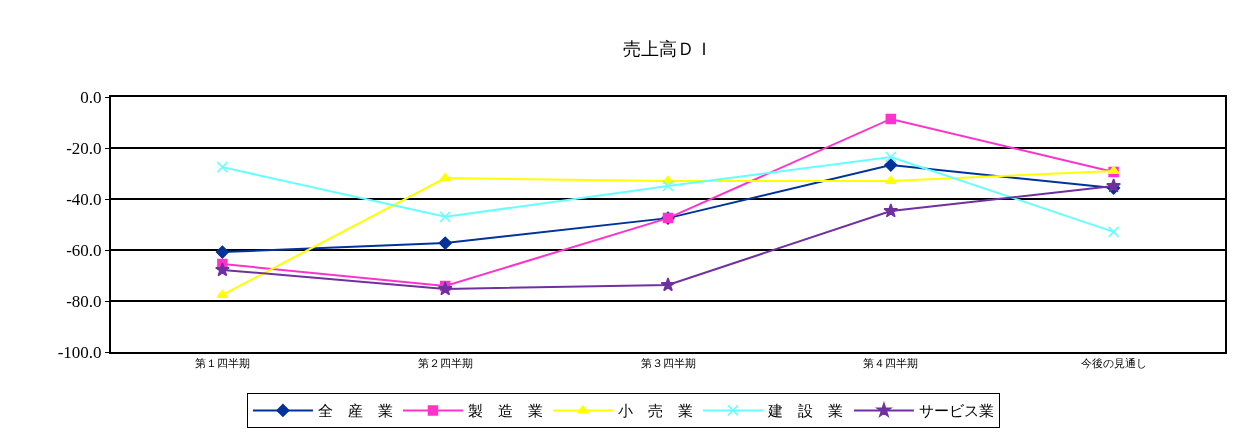 The image size is (1243, 443). Describe the element at coordinates (804, 411) in the screenshot. I see `legend-label: 建 設 業` at that location.